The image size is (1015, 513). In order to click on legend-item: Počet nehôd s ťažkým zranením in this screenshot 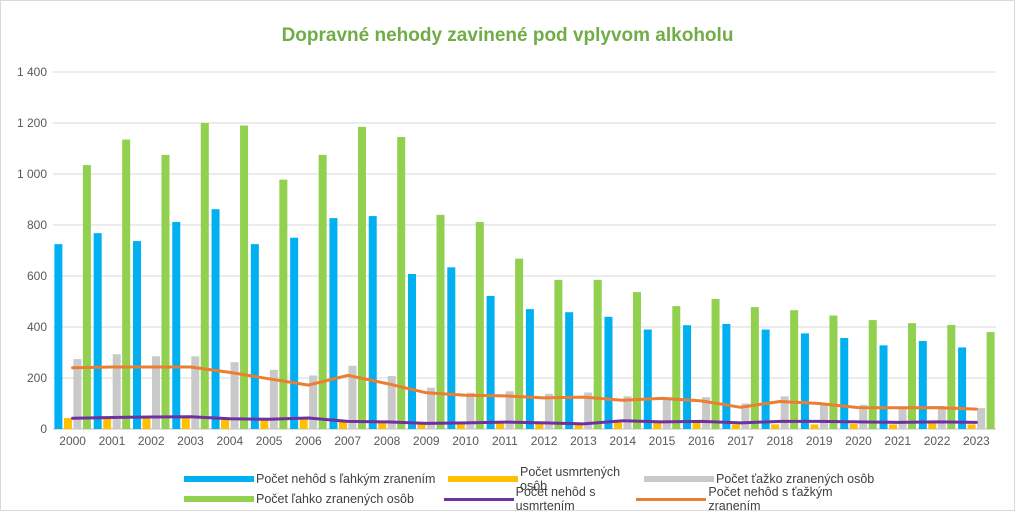, I will do `click(760, 499)`.